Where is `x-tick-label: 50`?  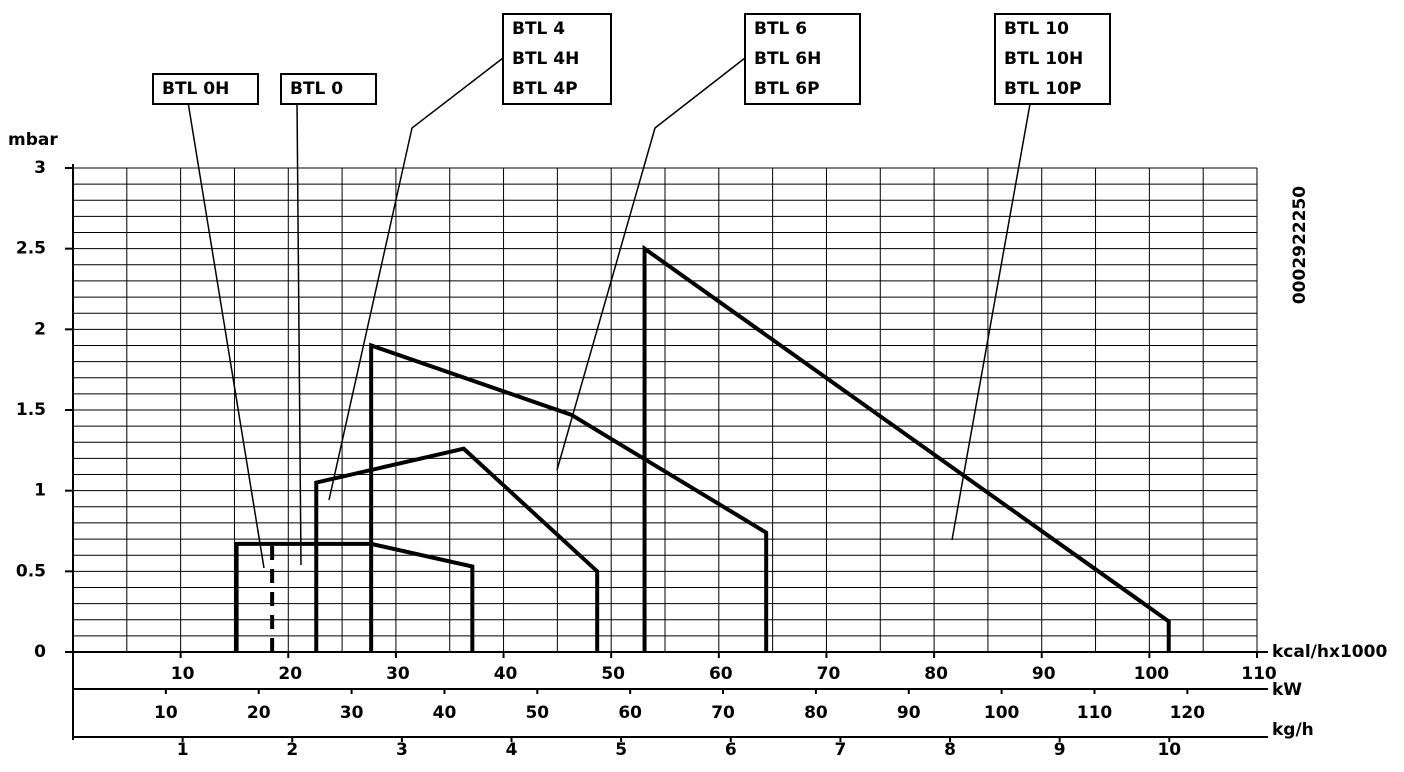
x-tick-label: 50 is located at coordinates (613, 674).